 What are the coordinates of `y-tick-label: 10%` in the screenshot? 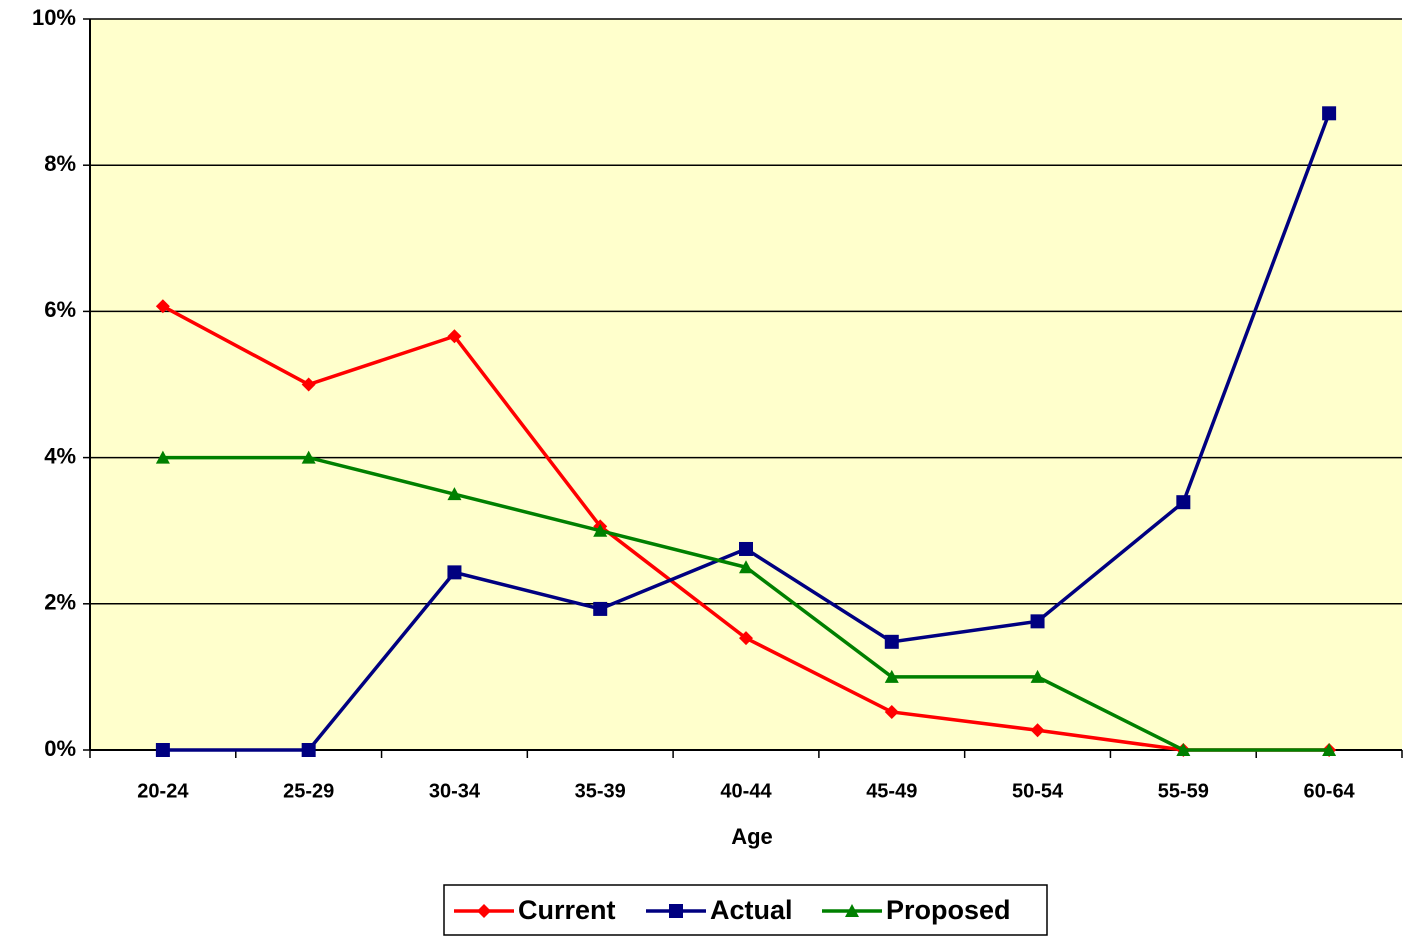 It's located at (54, 17).